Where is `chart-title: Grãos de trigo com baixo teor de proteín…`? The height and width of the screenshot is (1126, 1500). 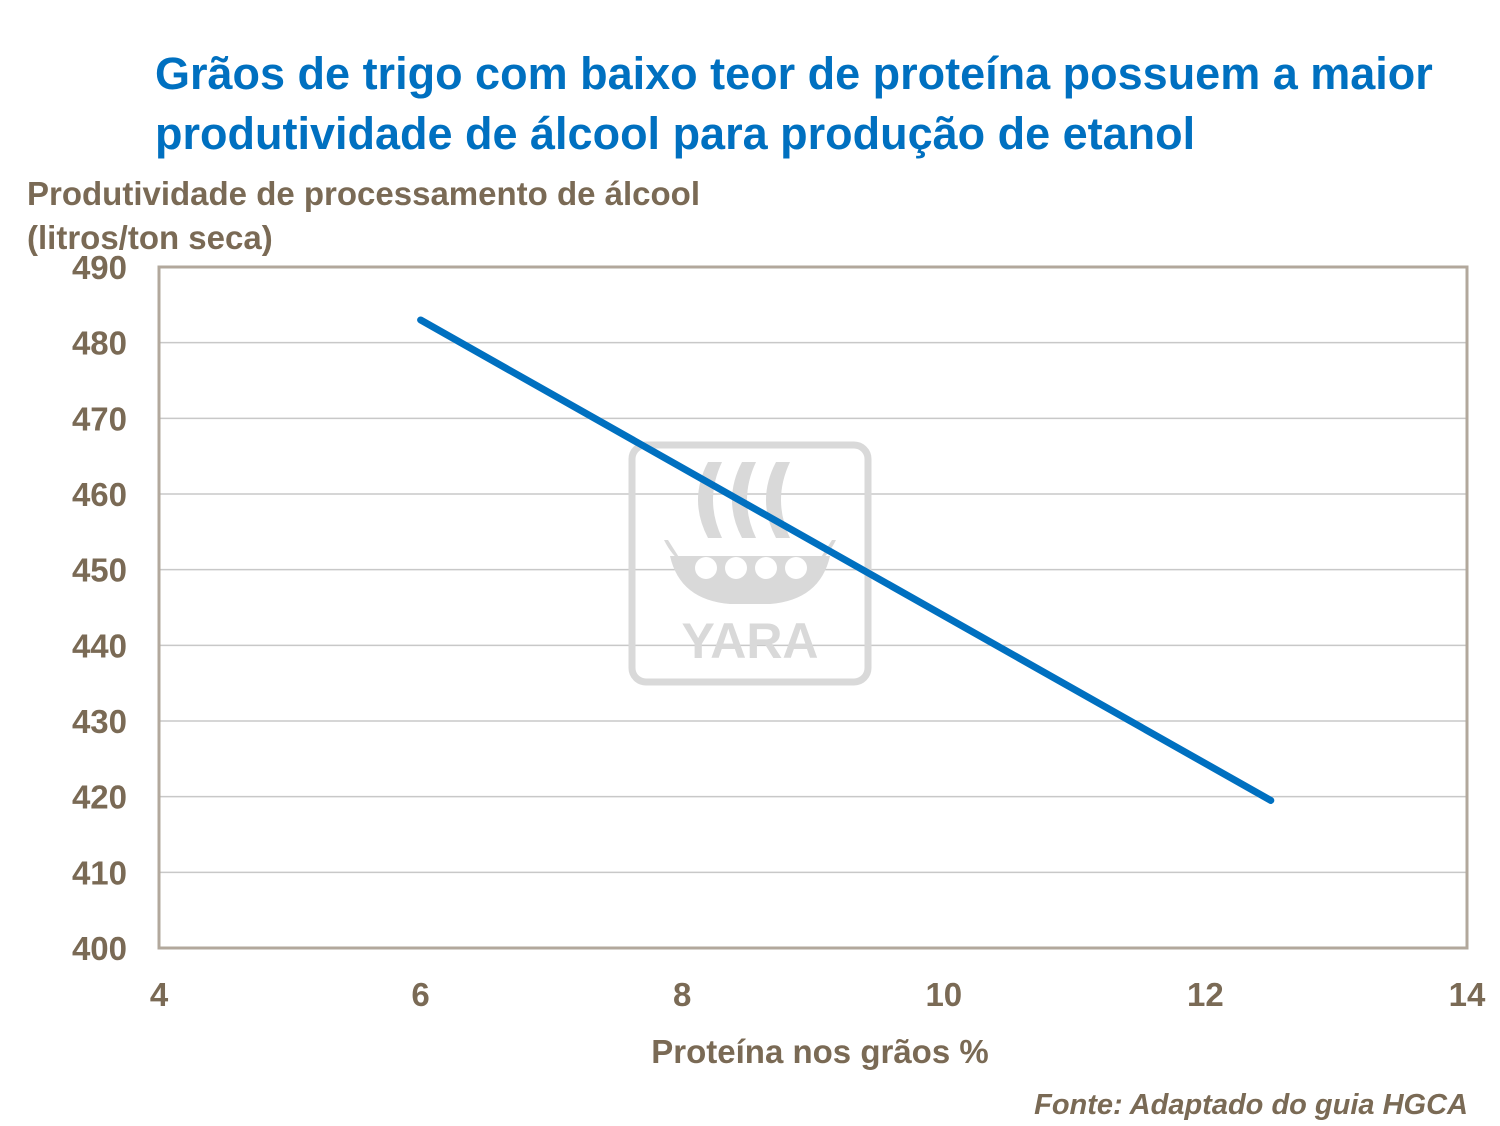
chart-title: Grãos de trigo com baixo teor de proteín… is located at coordinates (794, 103).